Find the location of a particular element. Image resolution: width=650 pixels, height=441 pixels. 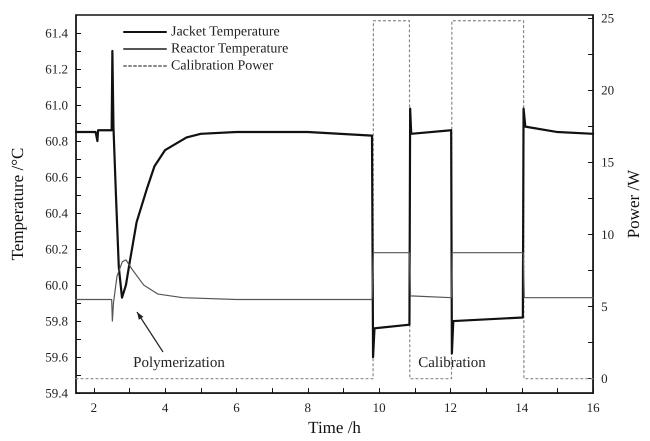

legend-label: Calibration Power is located at coordinates (222, 66).